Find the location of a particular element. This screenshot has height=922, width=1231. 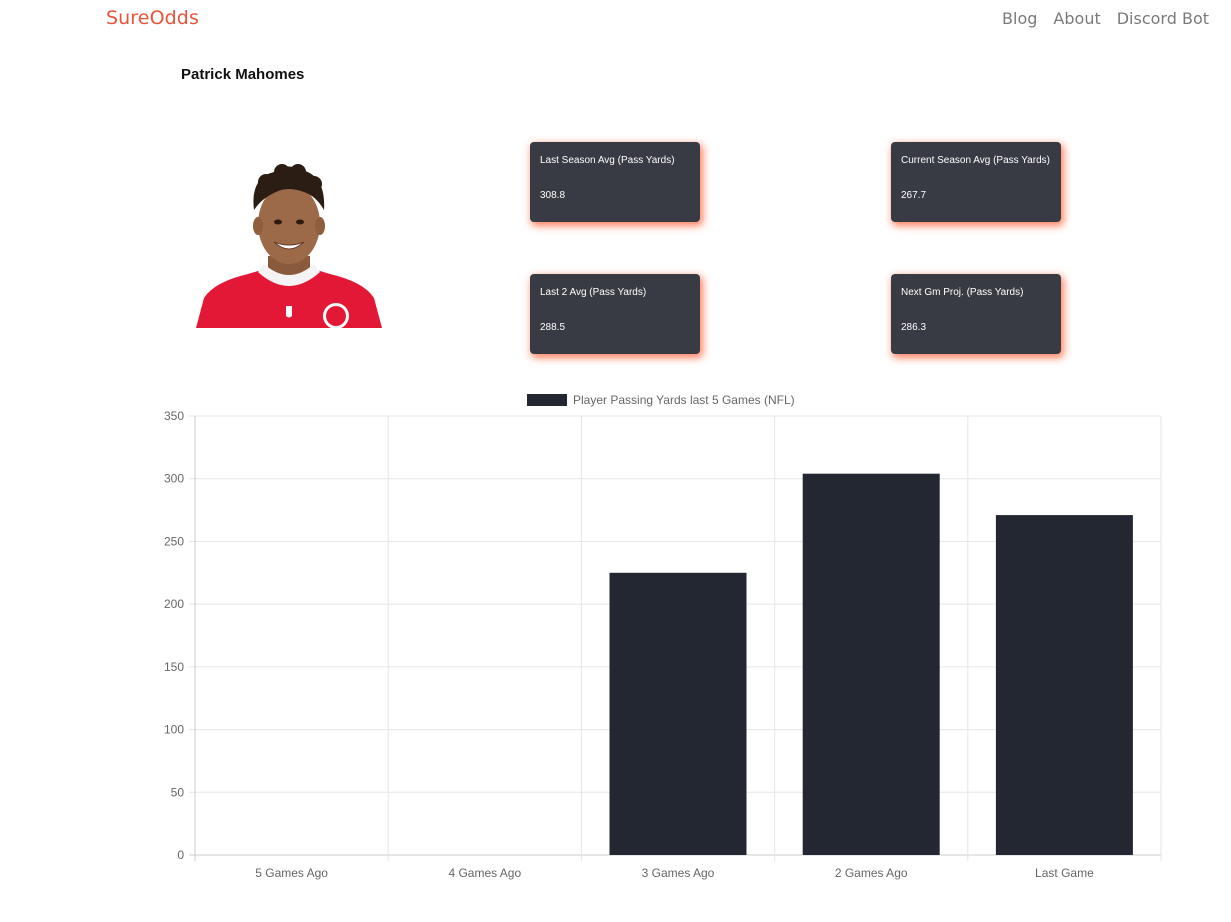

chart-legend: Player Passing Yards last 5 Games (NFL) is located at coordinates (661, 400).